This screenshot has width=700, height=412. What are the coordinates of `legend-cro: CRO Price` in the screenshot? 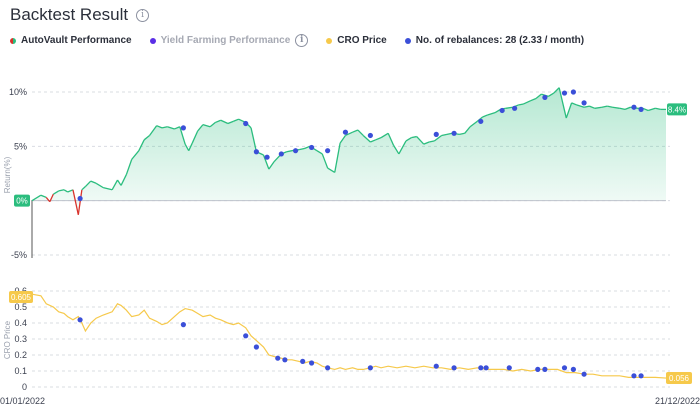 It's located at (356, 40).